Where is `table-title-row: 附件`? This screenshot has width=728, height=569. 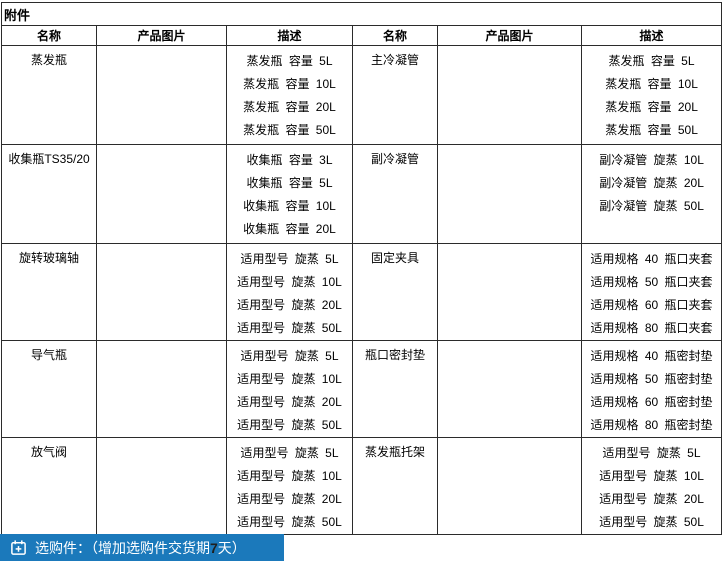
table-title-row: 附件 is located at coordinates (361, 14).